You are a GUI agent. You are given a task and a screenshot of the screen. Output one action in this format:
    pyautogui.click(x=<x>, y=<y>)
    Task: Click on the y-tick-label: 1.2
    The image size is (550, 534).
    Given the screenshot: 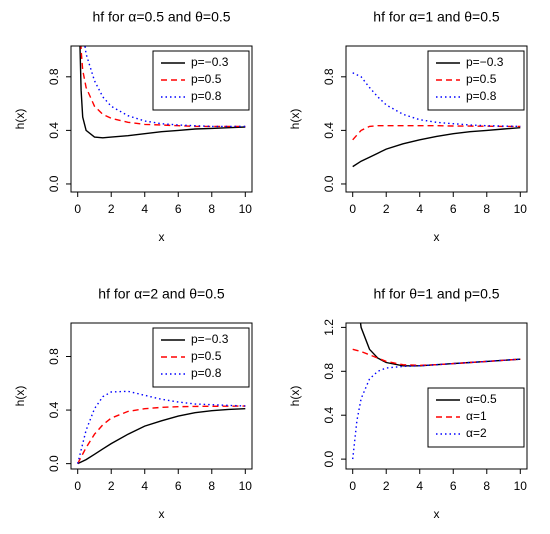 What is the action you would take?
    pyautogui.click(x=329, y=327)
    